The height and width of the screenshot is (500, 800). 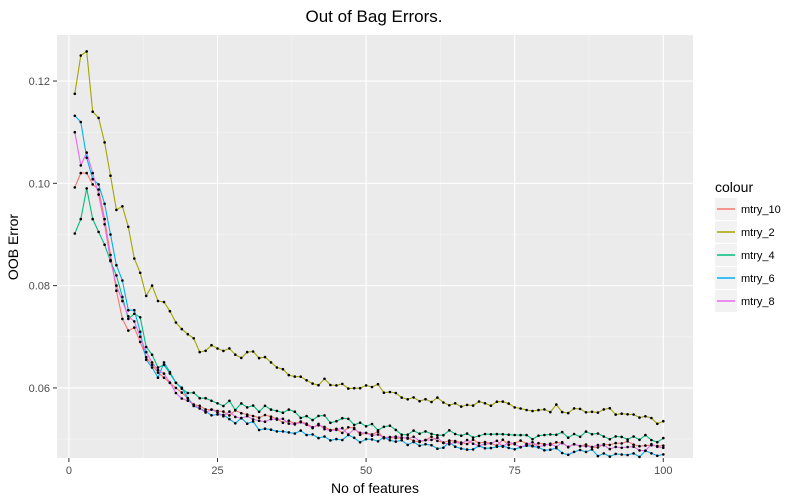 What do you see at coordinates (217, 471) in the screenshot?
I see `x-tick-label: 25` at bounding box center [217, 471].